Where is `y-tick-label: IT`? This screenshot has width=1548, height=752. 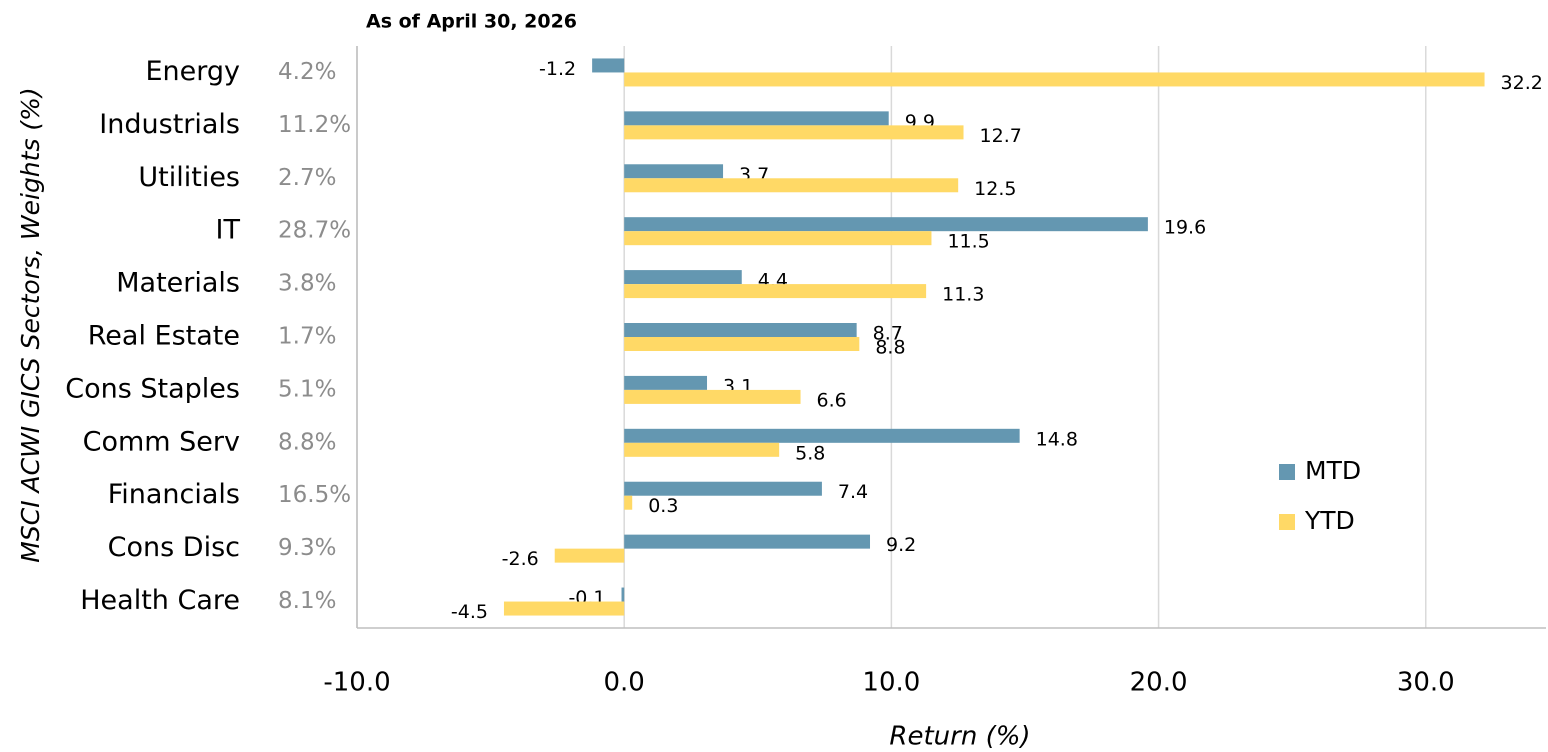 y-tick-label: IT is located at coordinates (228, 230).